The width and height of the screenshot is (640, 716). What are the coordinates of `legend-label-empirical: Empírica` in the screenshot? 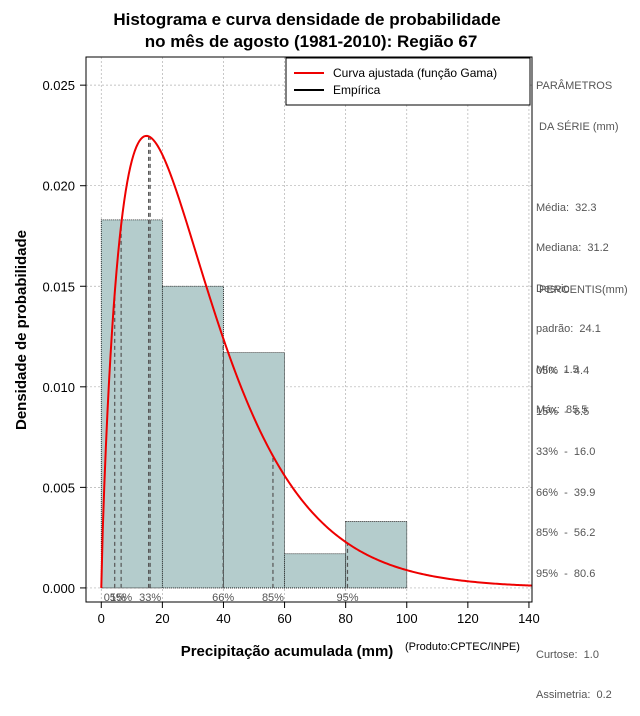 It's located at (357, 90).